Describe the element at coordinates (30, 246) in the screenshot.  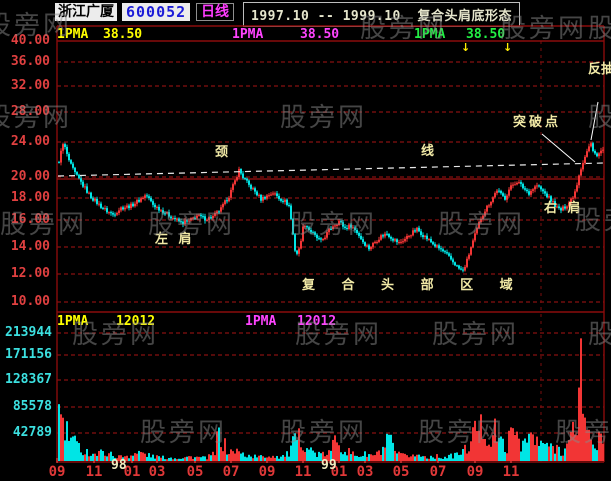
I see `price-axis-label: 14.00` at that location.